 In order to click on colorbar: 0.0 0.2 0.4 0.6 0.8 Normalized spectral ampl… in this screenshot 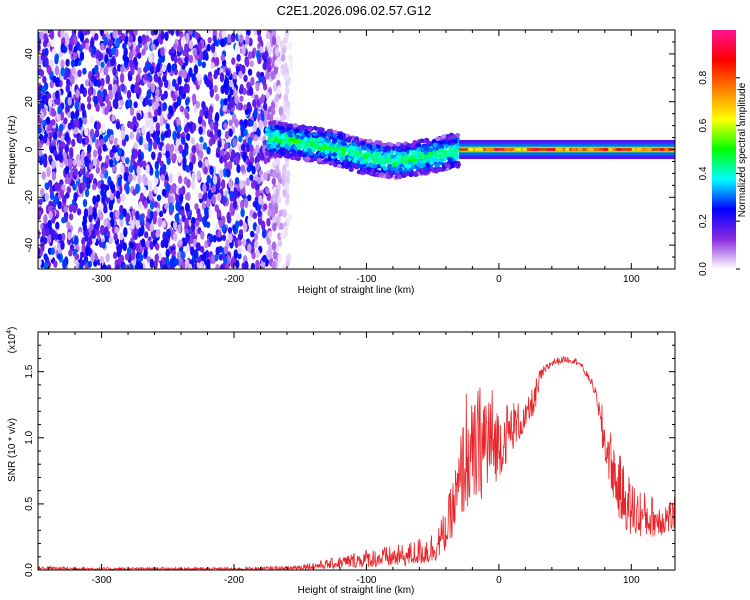, I will do `click(723, 153)`.